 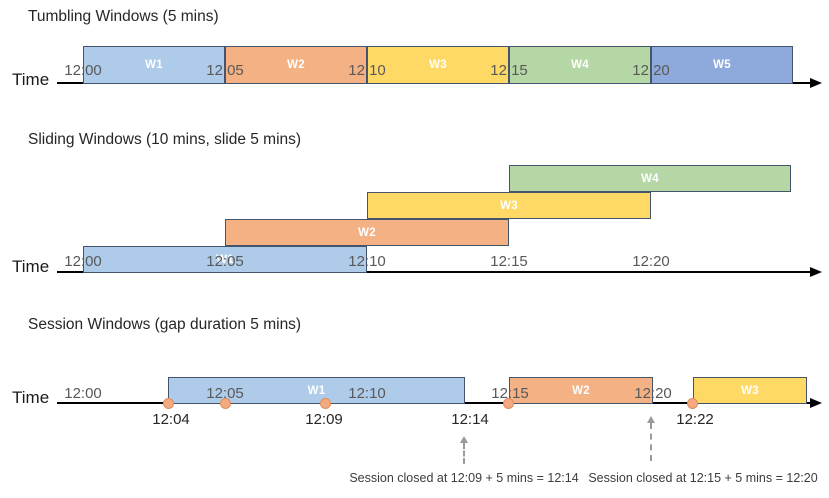 What do you see at coordinates (171, 419) in the screenshot?
I see `event-time-label: 12:04` at bounding box center [171, 419].